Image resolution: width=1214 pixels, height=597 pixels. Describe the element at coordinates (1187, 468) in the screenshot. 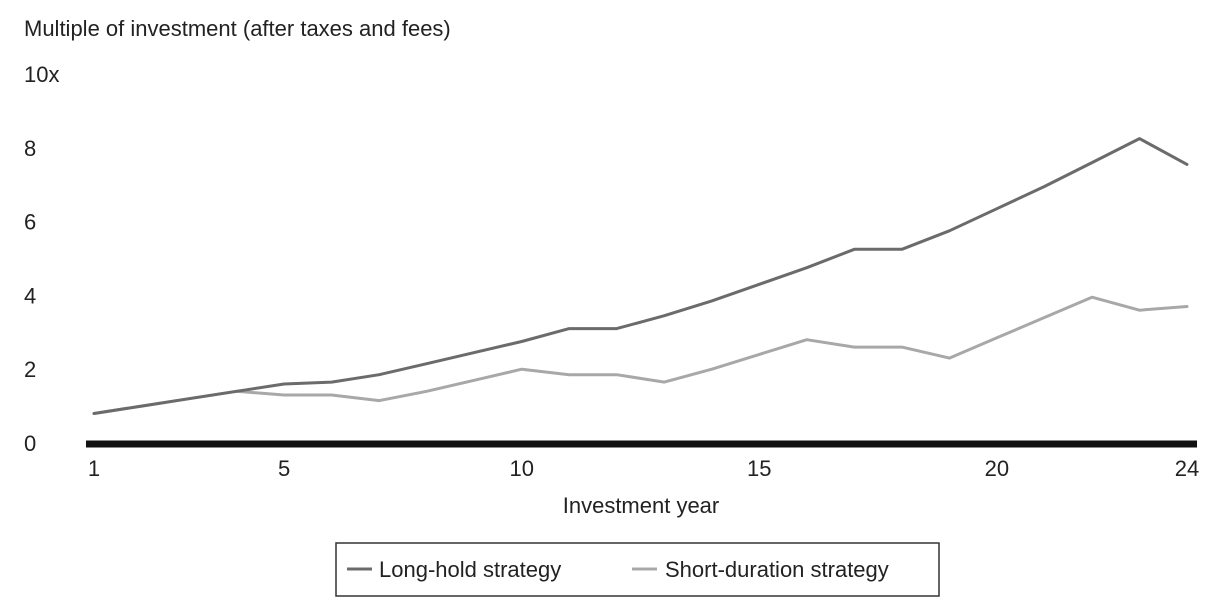

I see `x-tick-label: 24` at that location.